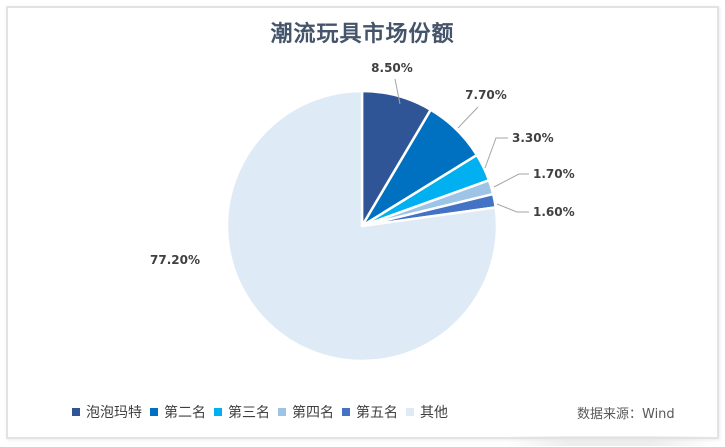 This screenshot has width=725, height=447. What do you see at coordinates (486, 95) in the screenshot?
I see `data-label-2: 7.70%` at bounding box center [486, 95].